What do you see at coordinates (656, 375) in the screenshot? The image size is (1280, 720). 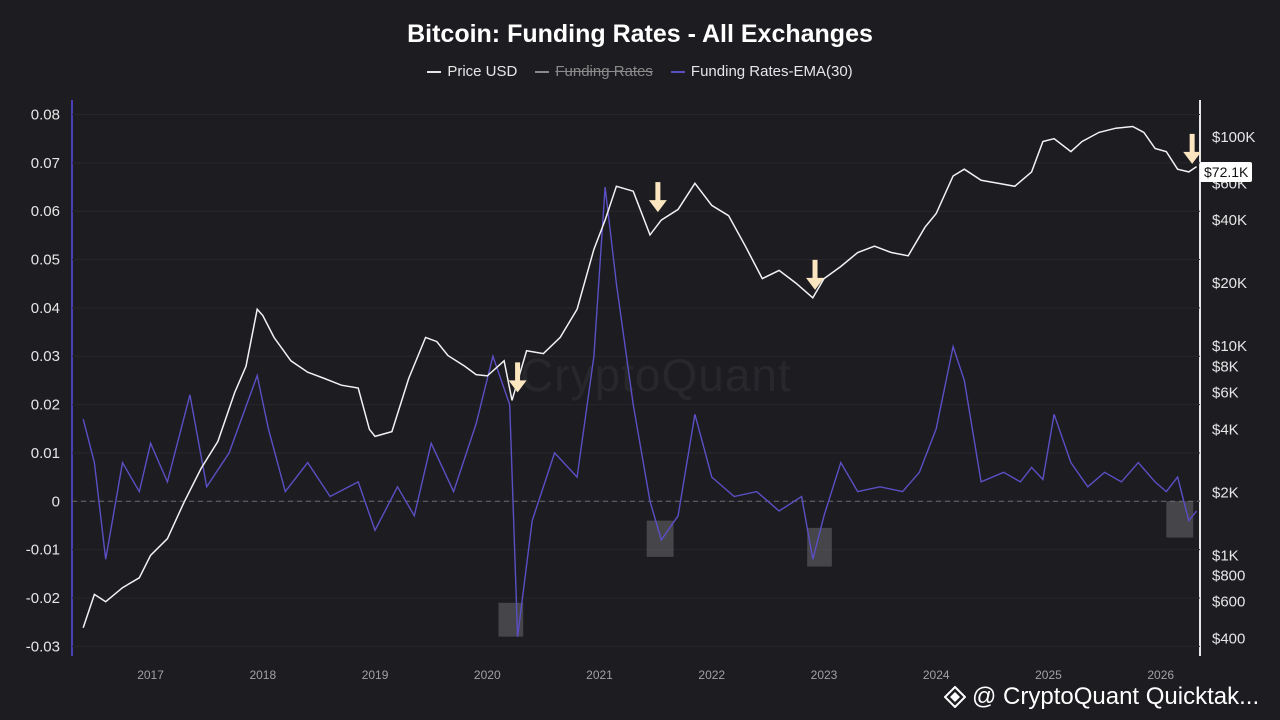 I see `watermark: CryptoQuant` at bounding box center [656, 375].